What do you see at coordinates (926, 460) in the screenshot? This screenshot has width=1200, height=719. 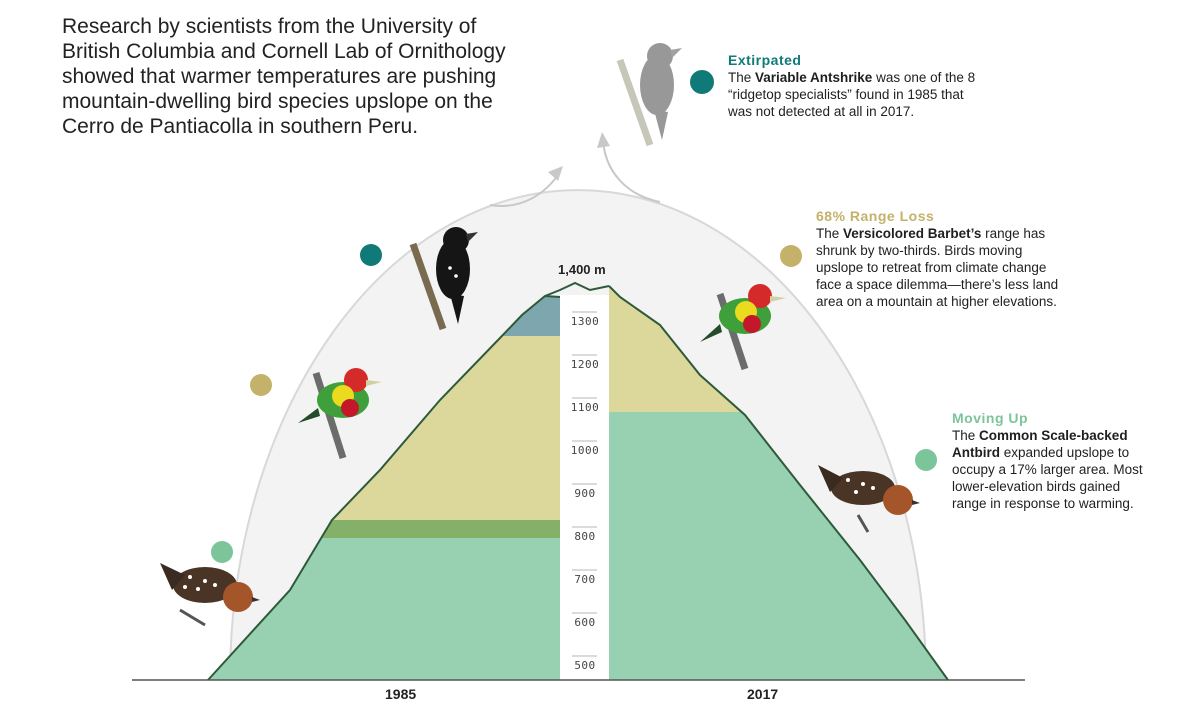 I see `dot-green-right` at bounding box center [926, 460].